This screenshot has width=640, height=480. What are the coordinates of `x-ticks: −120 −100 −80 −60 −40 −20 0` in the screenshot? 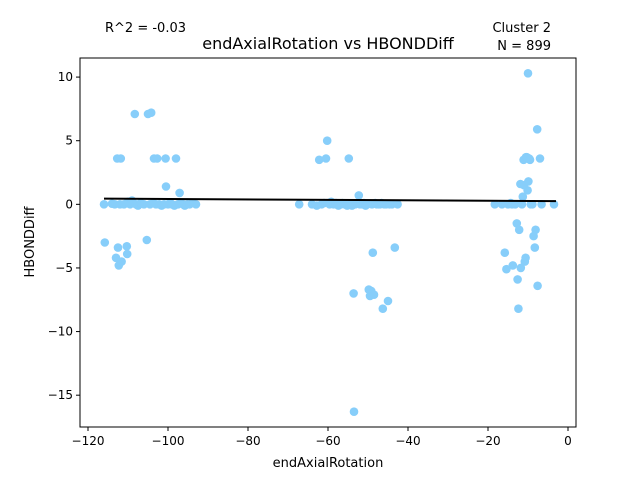 It's located at (322, 437).